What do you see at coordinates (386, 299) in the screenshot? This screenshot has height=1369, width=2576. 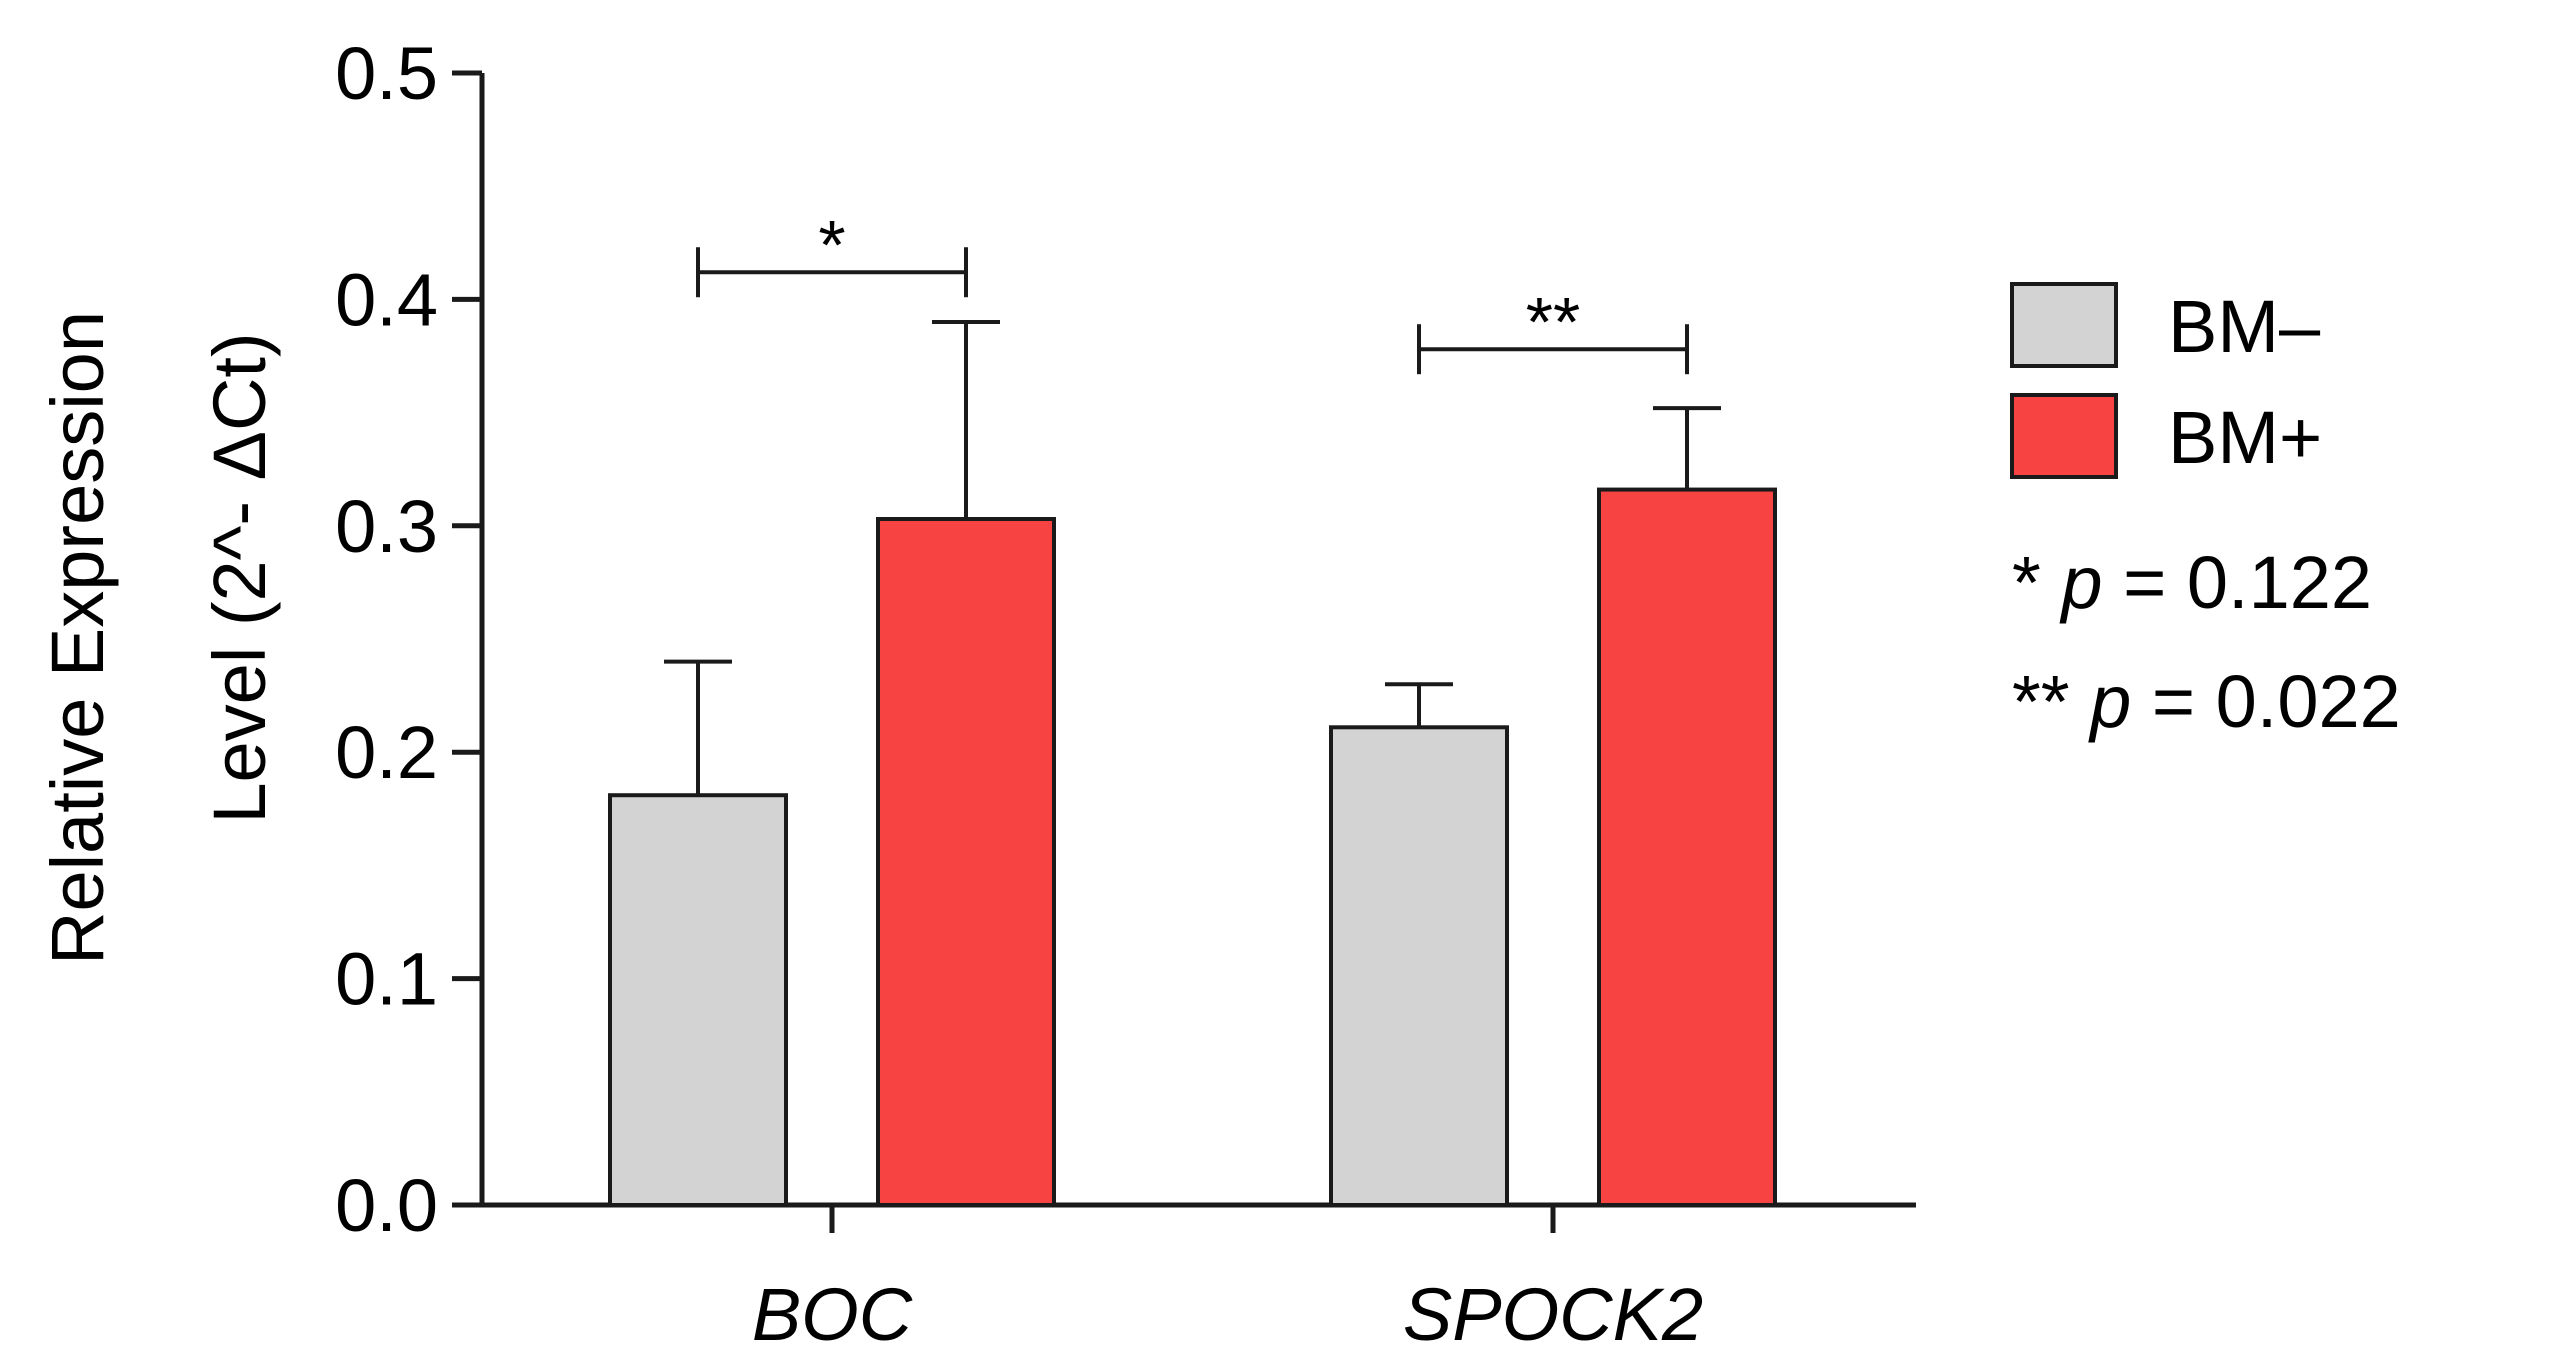 I see `y-tick-label: 0.4` at bounding box center [386, 299].